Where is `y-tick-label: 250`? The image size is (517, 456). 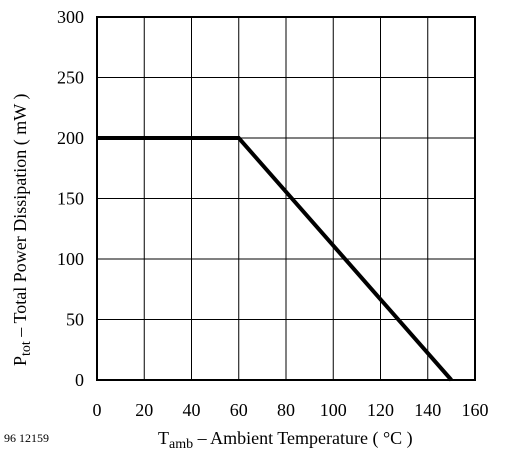 y-tick-label: 250 is located at coordinates (70, 78).